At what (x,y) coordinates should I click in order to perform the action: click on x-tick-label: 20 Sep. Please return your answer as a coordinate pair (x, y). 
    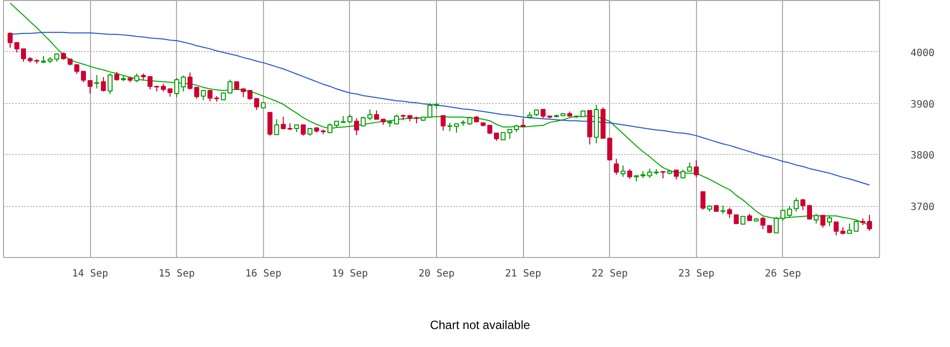
    Looking at the image, I should click on (436, 274).